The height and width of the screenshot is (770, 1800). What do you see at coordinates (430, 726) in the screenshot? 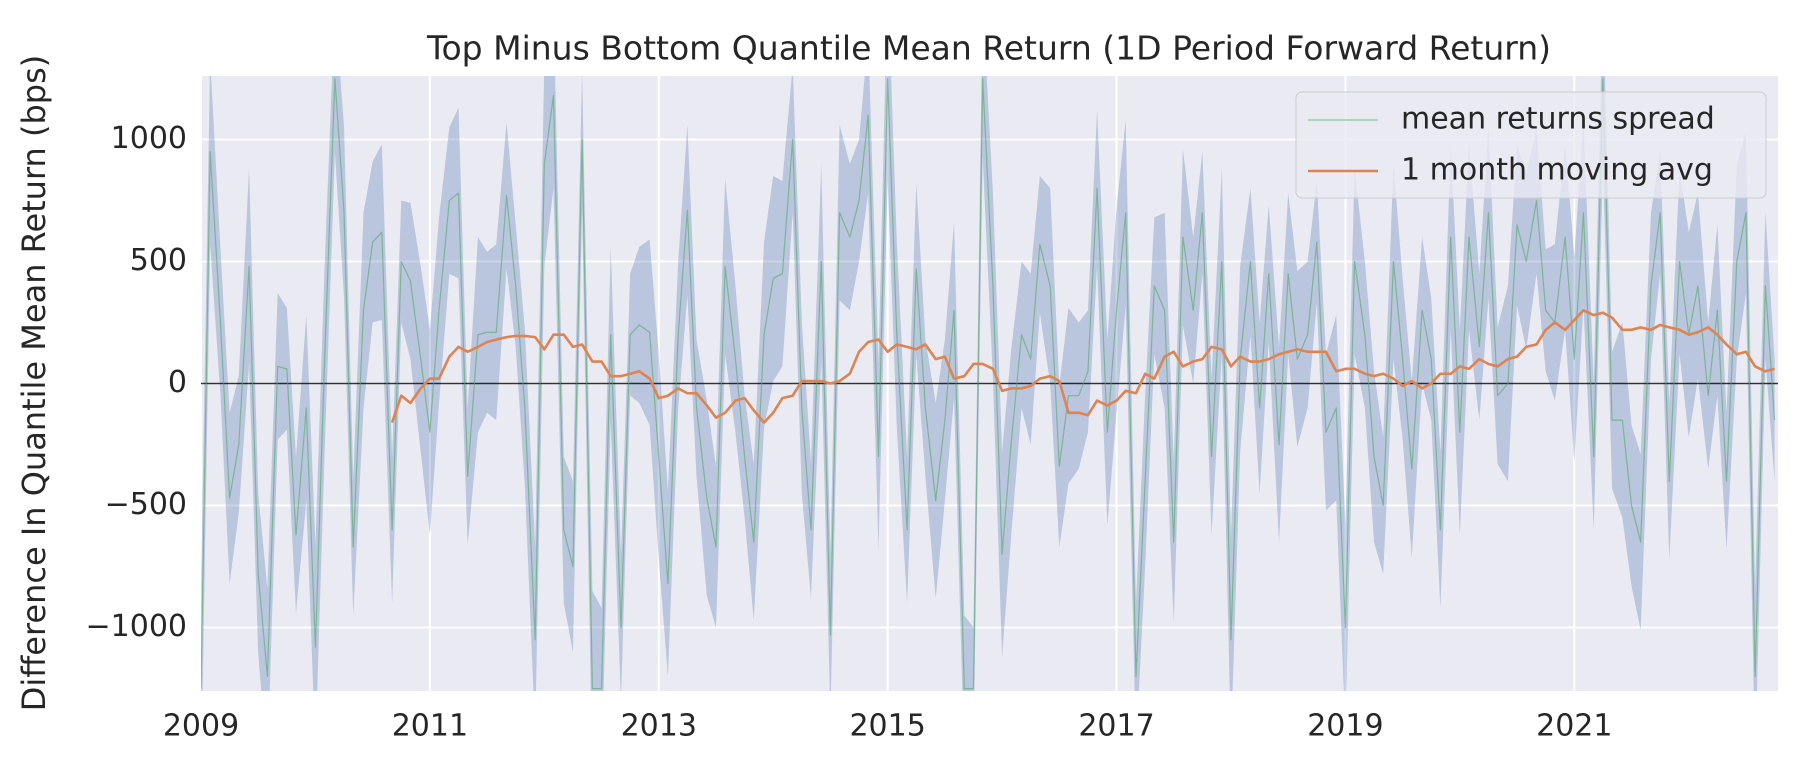
I see `x-tick-label: 2011` at bounding box center [430, 726].